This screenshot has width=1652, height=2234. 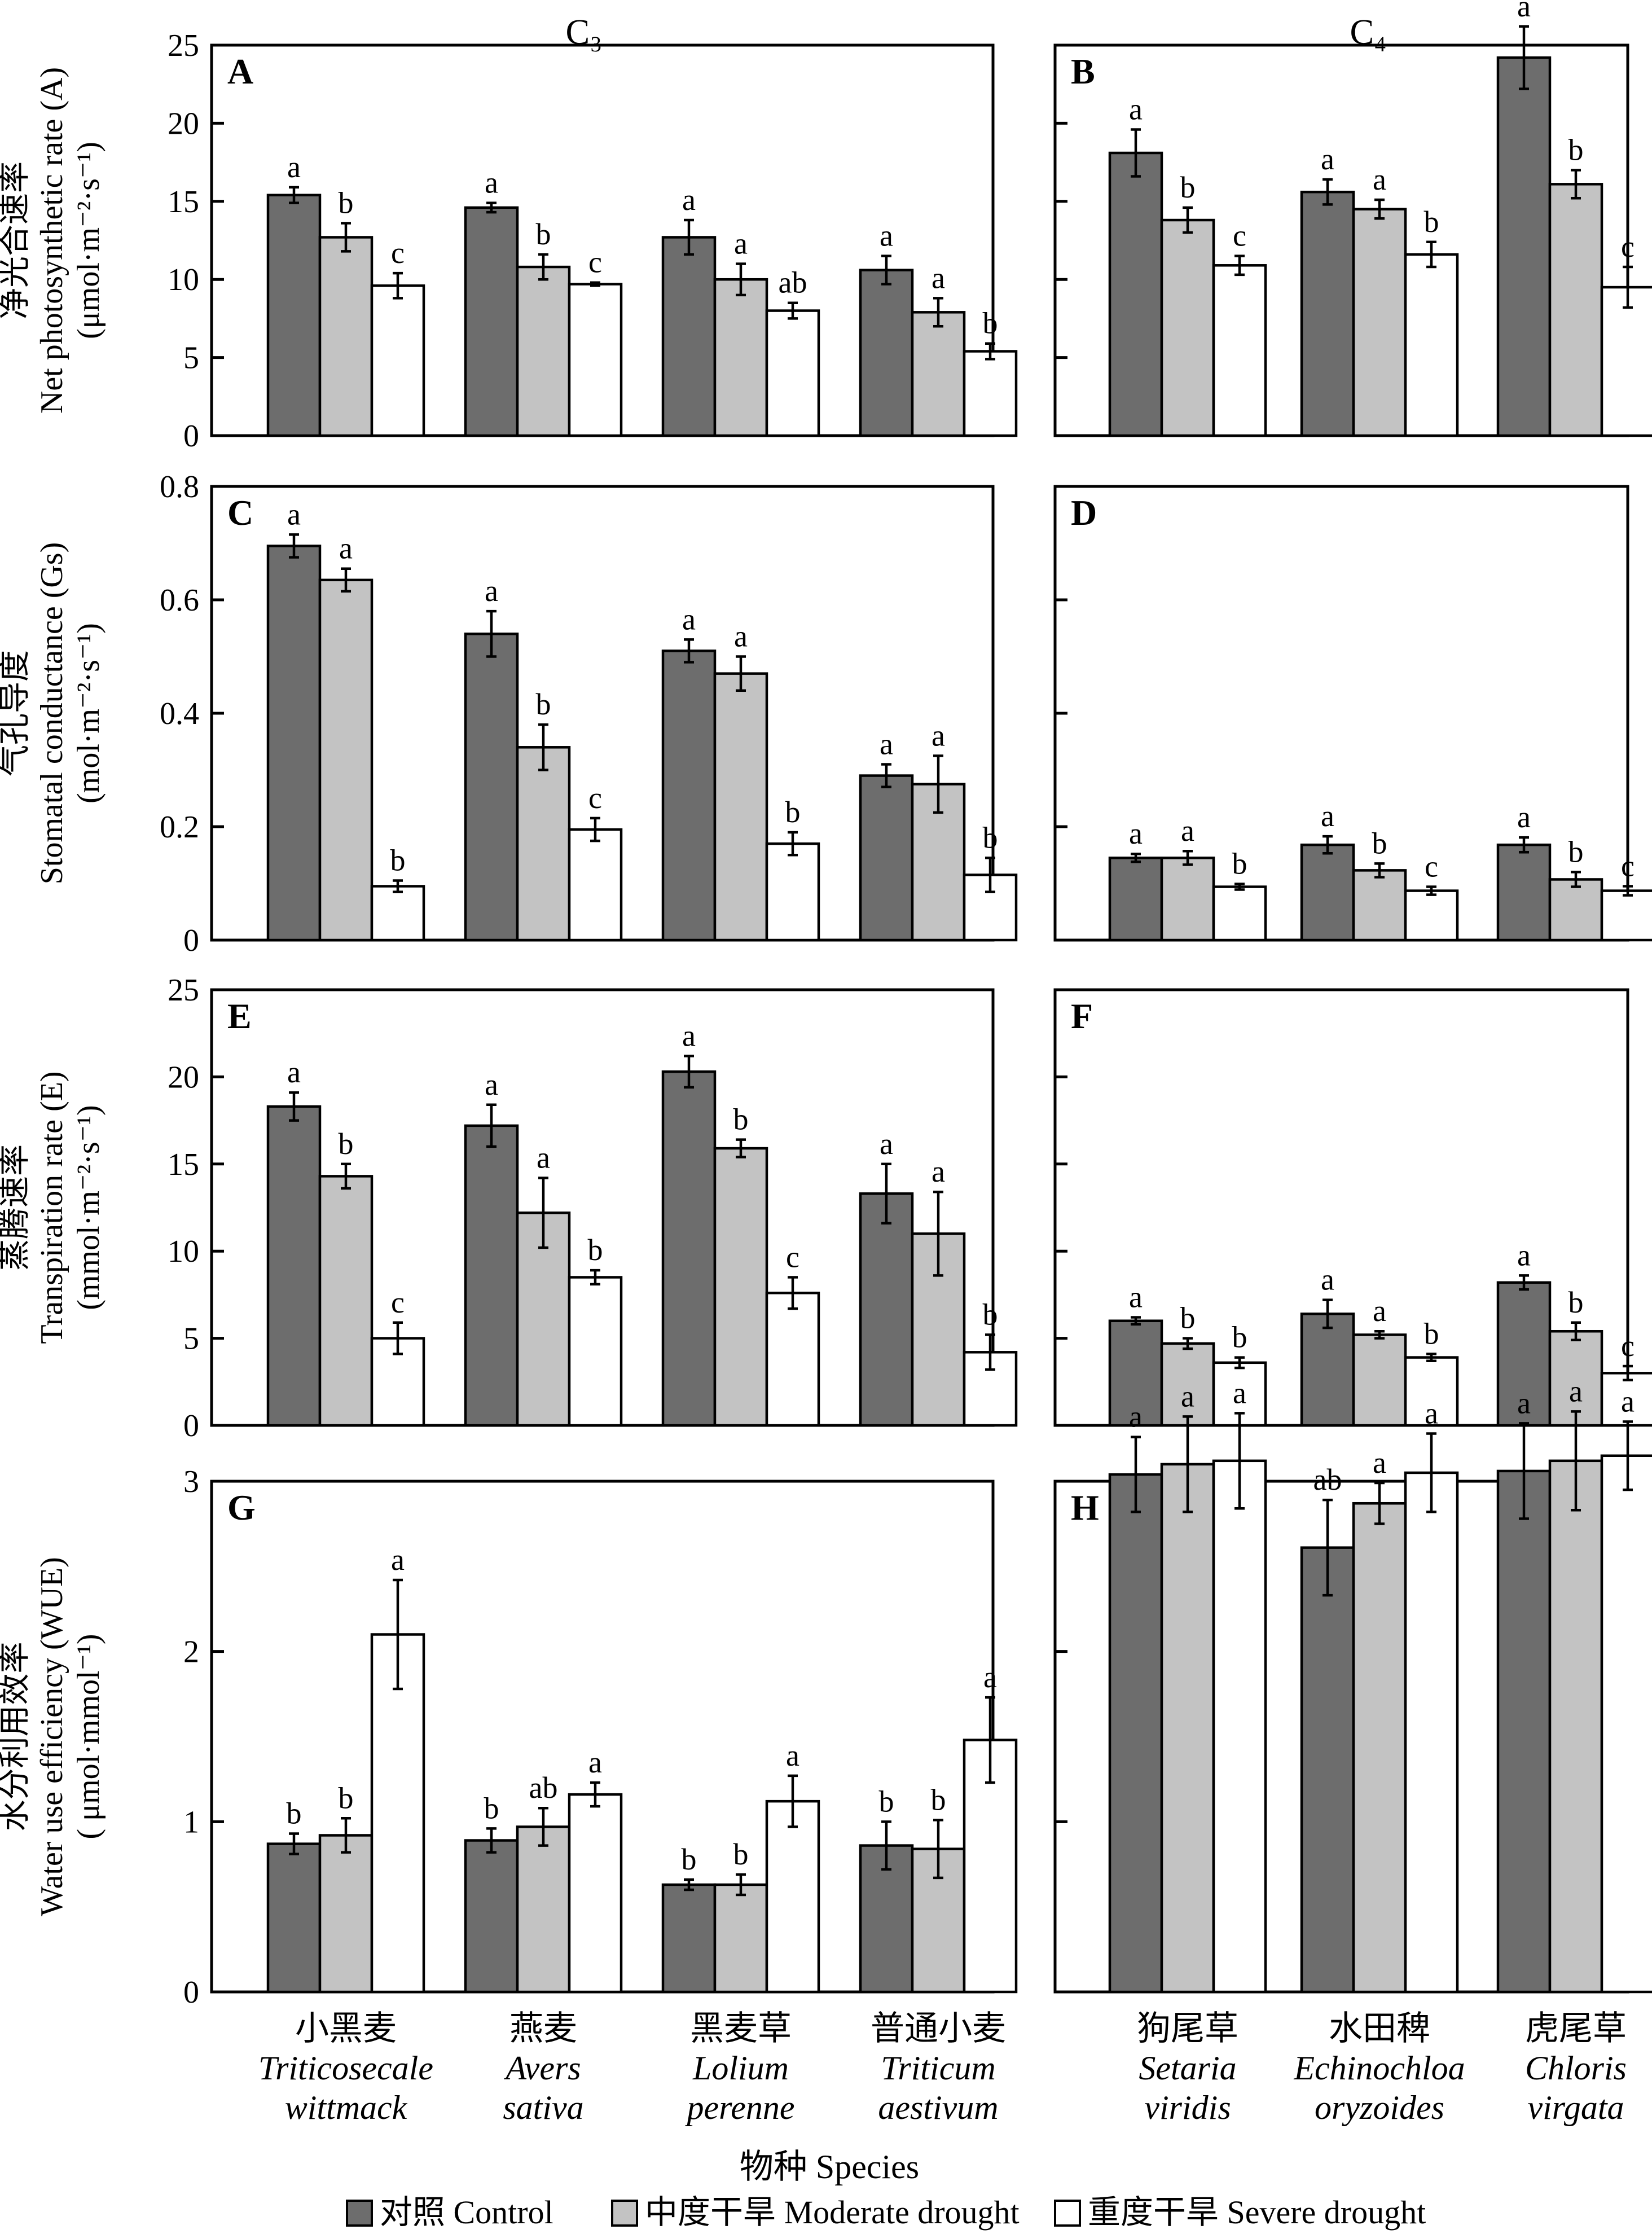 I want to click on panel-B: Ba a a b a b c b c, so click(x=1352, y=218).